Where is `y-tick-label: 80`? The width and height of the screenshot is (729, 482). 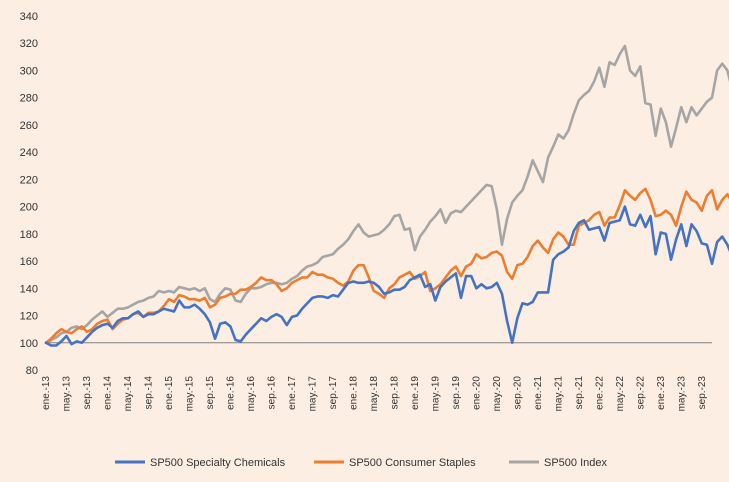
y-tick-label: 80 is located at coordinates (32, 371).